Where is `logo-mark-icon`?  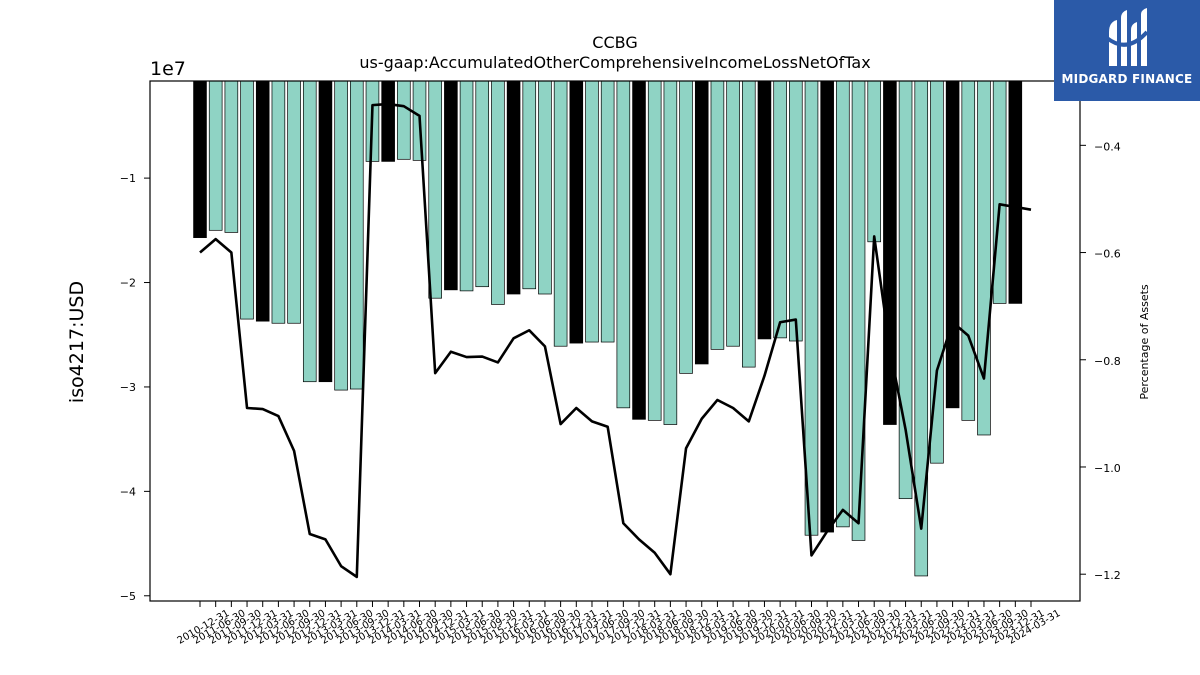 logo-mark-icon is located at coordinates (1127, 37).